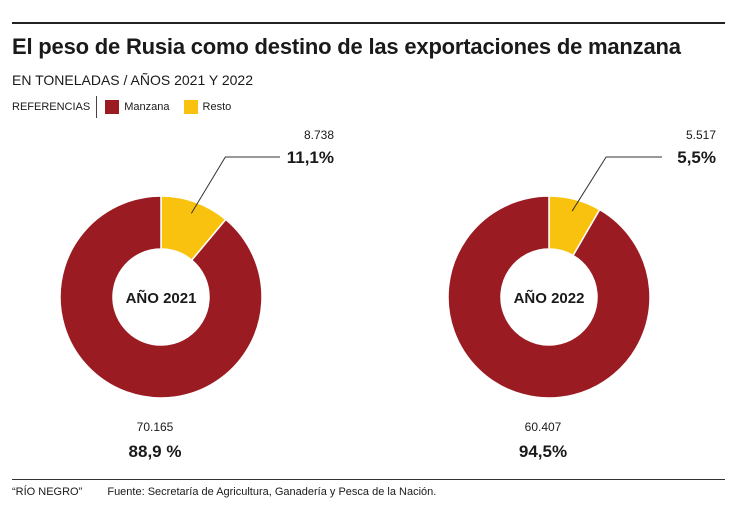 The image size is (747, 525). I want to click on legend-swatch-manzana, so click(112, 107).